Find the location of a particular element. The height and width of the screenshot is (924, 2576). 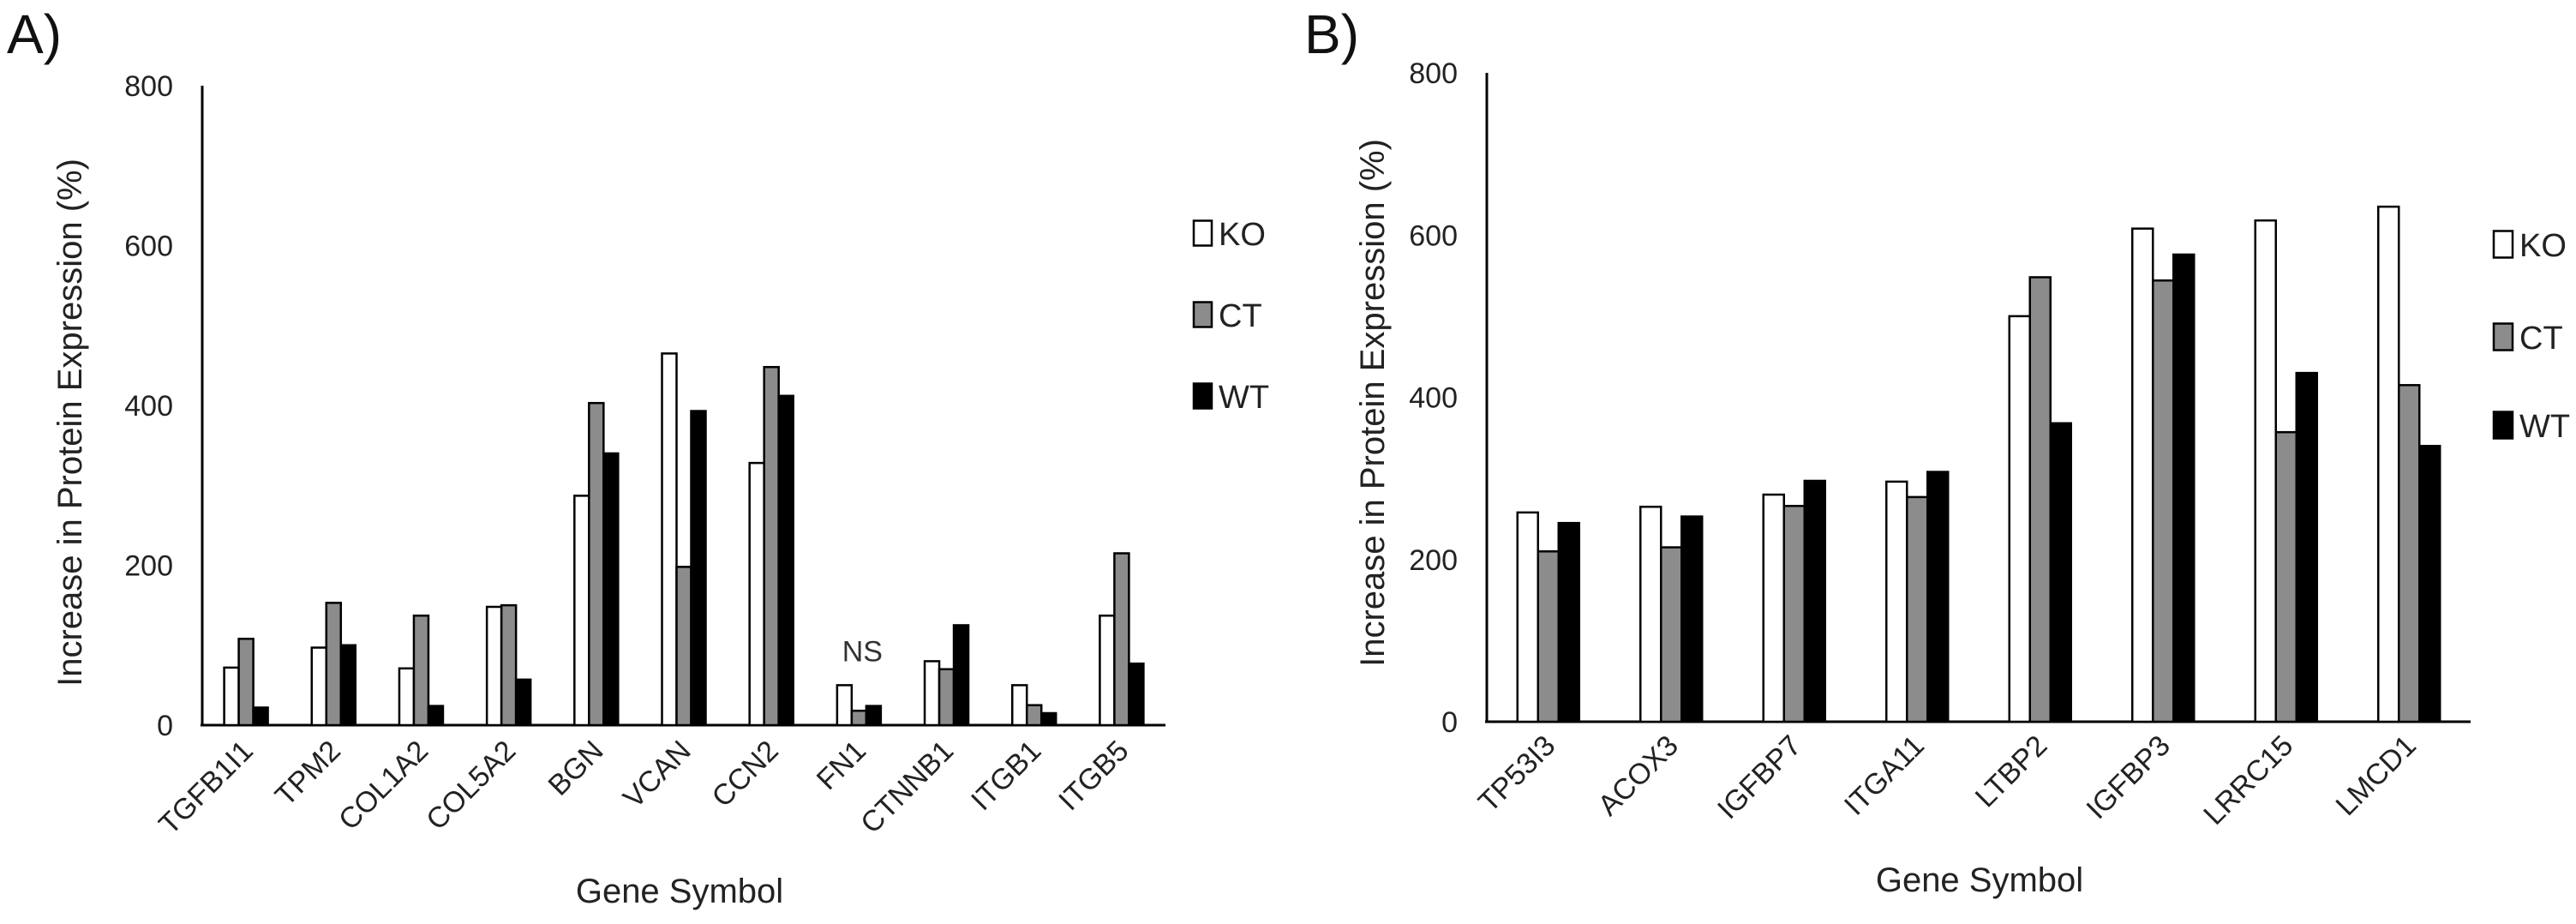

bar-ct-ltbp2 is located at coordinates (2040, 499).